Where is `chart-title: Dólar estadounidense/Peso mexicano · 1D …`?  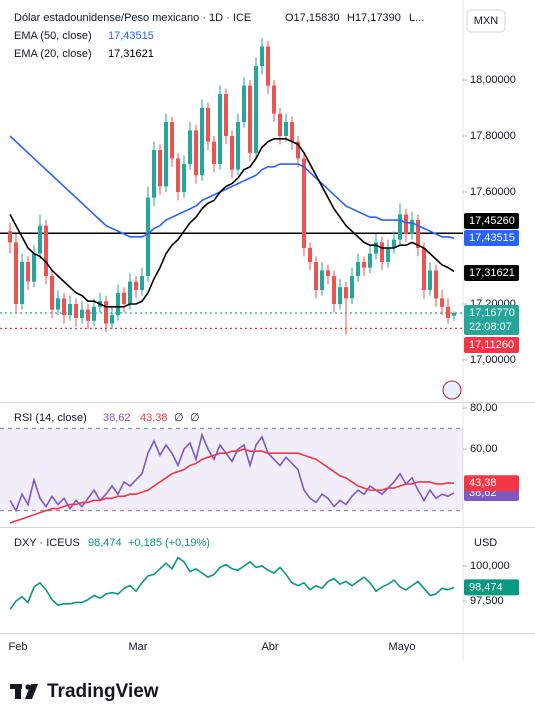
chart-title: Dólar estadounidense/Peso mexicano · 1D … is located at coordinates (132, 18).